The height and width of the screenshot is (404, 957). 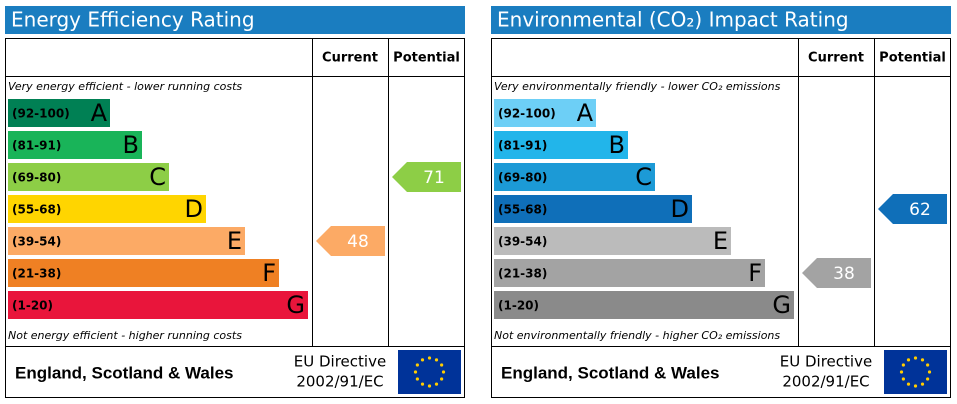 I want to click on title: Energy Efficiency Rating, so click(x=133, y=20).